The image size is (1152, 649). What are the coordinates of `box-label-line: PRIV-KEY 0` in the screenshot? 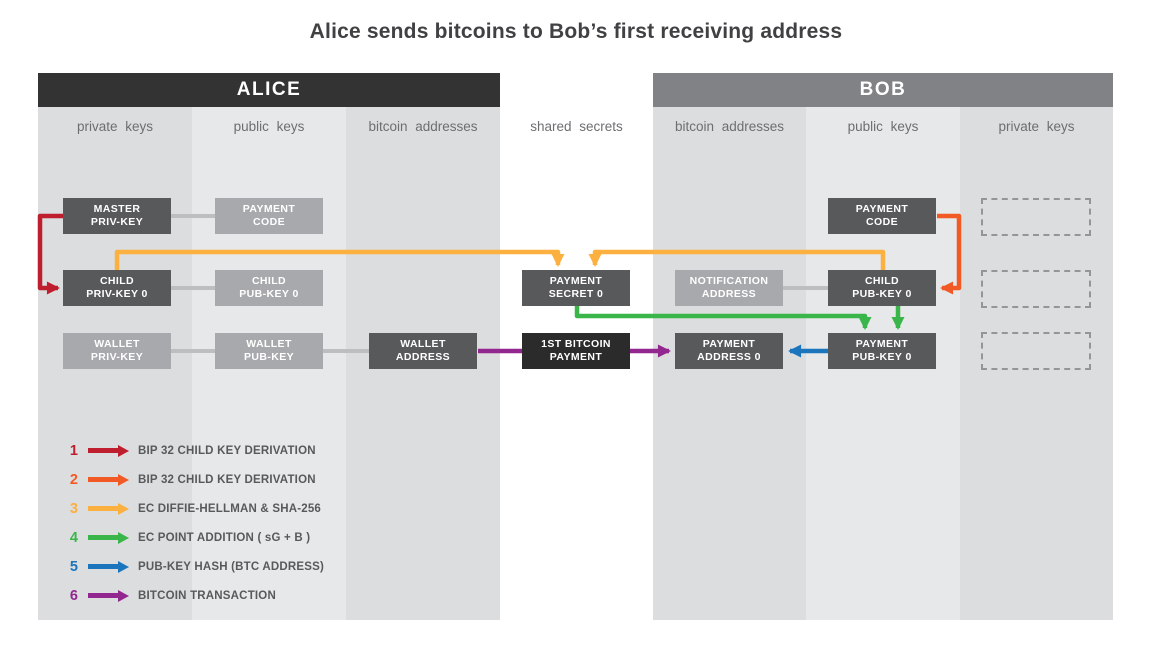 It's located at (117, 294).